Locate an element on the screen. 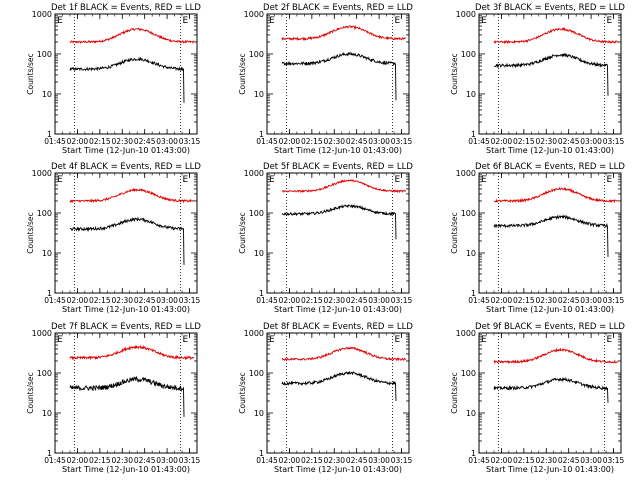 Image resolution: width=640 pixels, height=484 pixels. panel-title: Det 3f BLACK = Events, RED = LLD is located at coordinates (550, 8).